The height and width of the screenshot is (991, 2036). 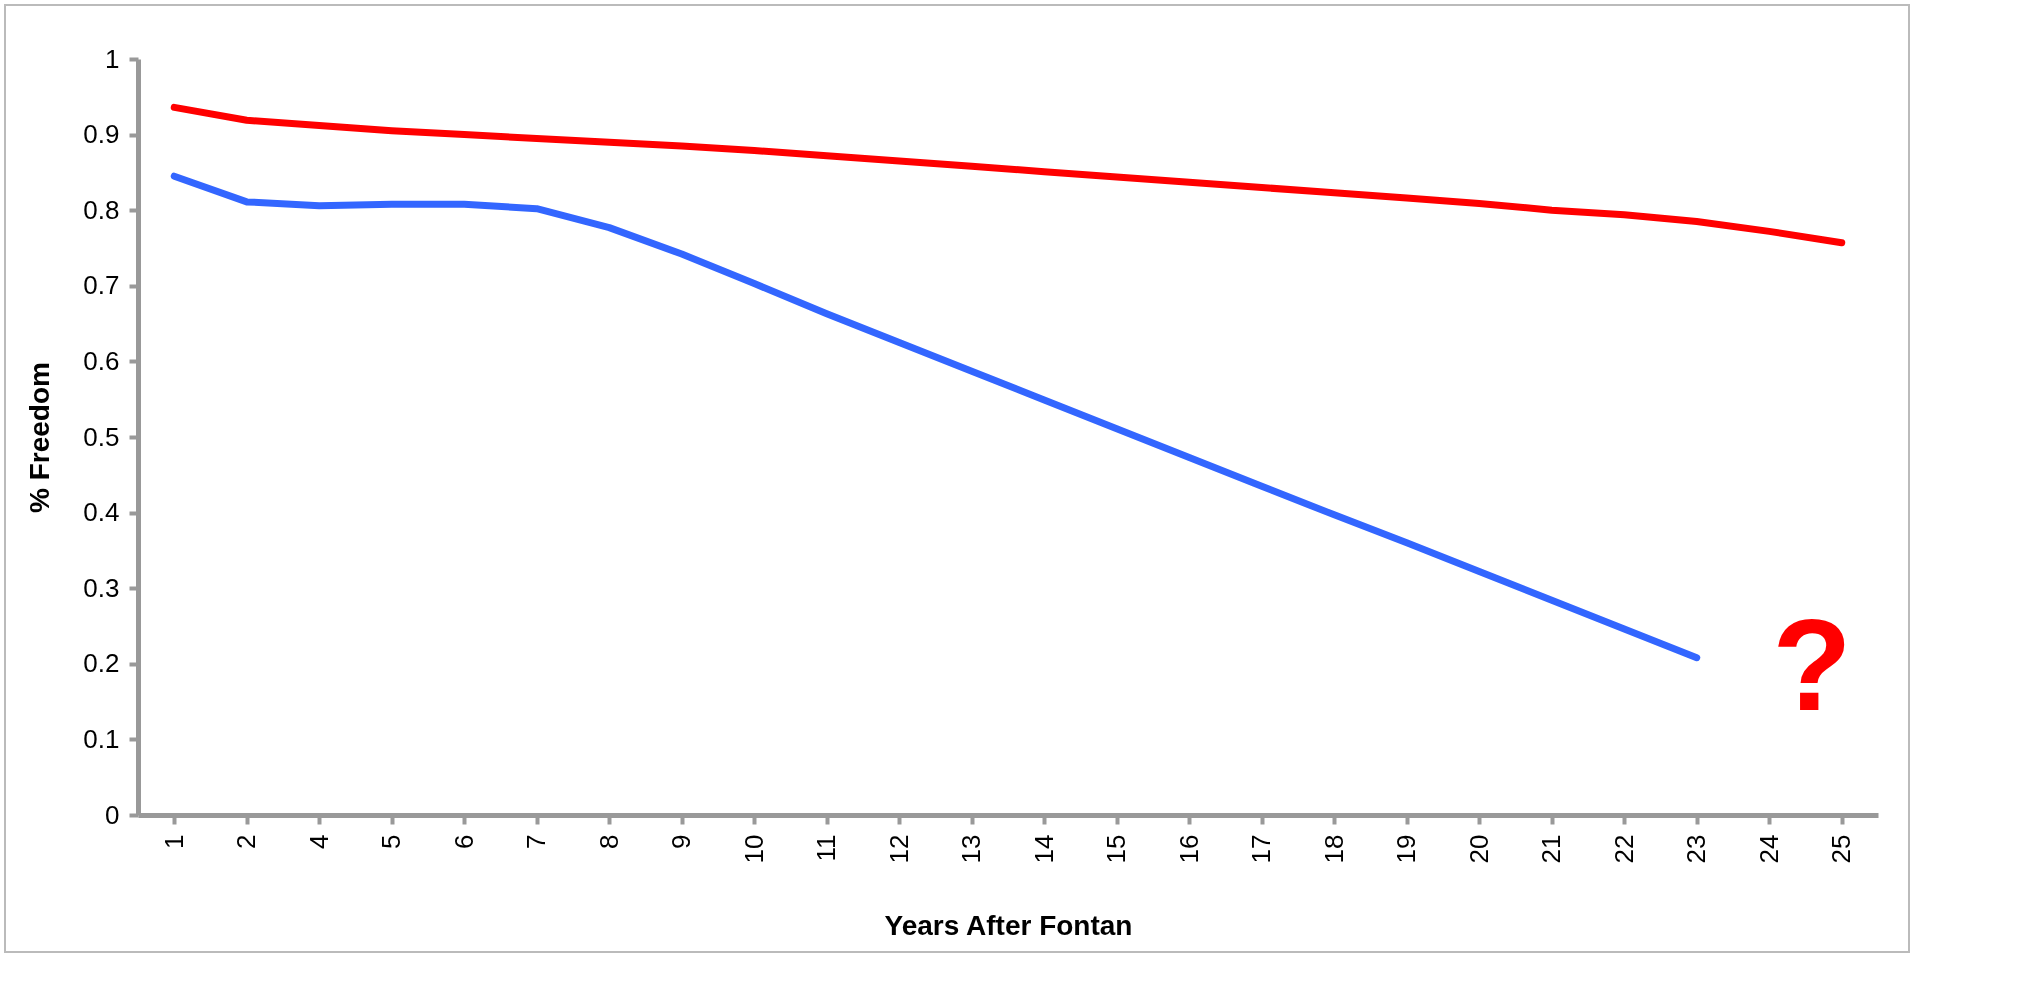 What do you see at coordinates (101, 663) in the screenshot?
I see `y-tick-label: 0.2` at bounding box center [101, 663].